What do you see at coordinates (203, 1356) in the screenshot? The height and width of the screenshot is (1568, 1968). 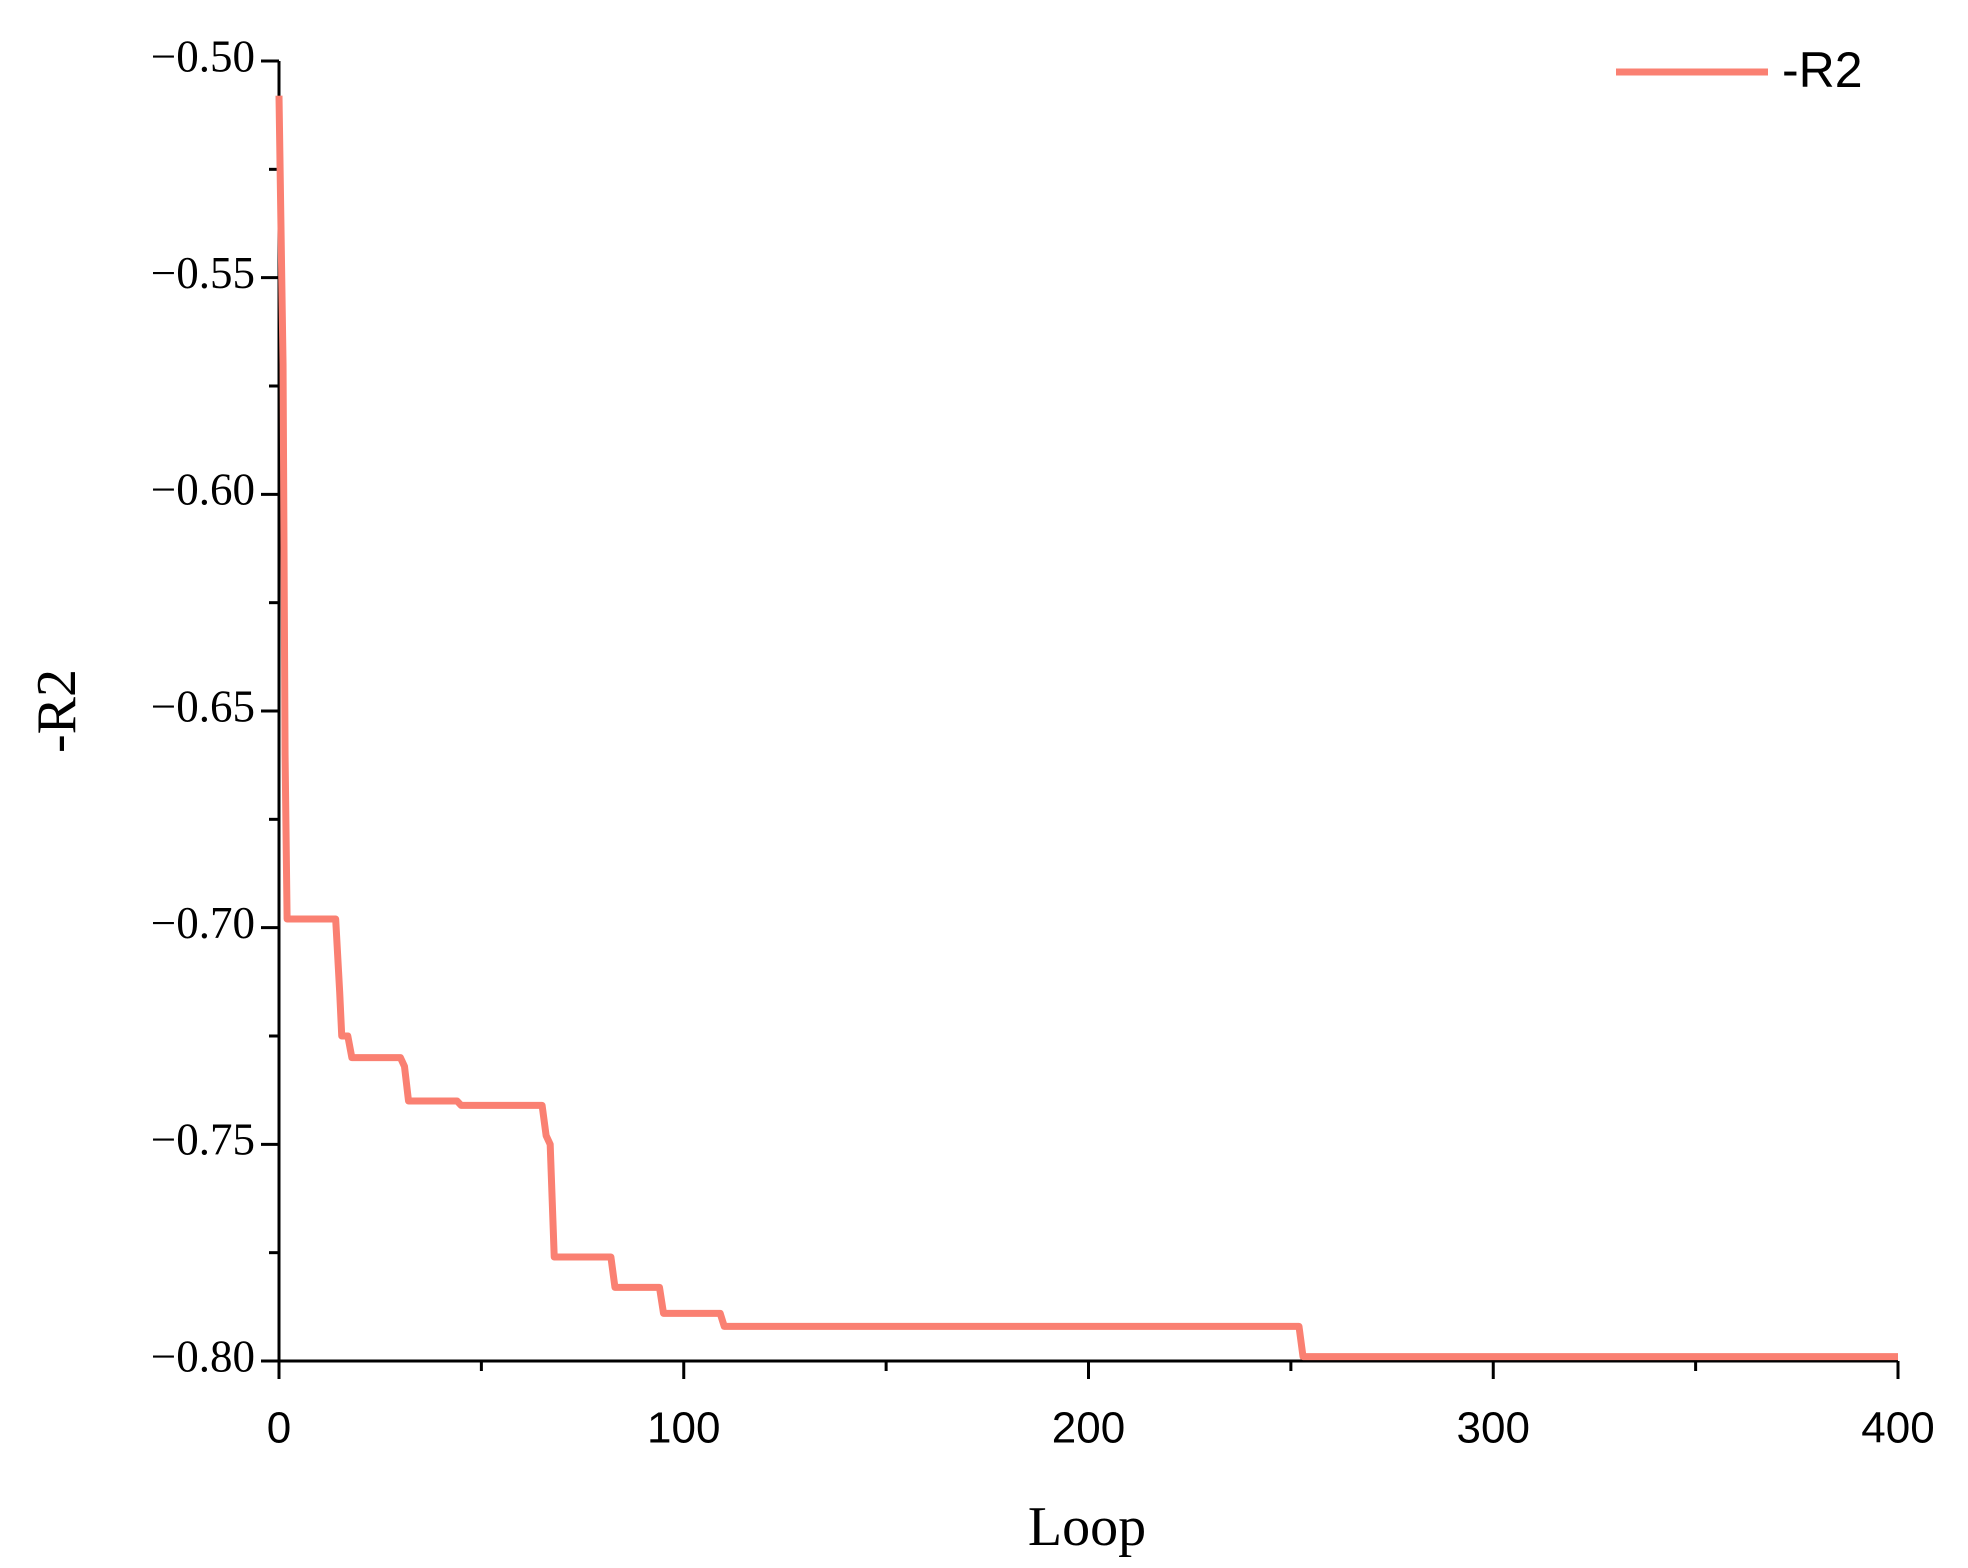 I see `y-tick-label: −0.80` at bounding box center [203, 1356].